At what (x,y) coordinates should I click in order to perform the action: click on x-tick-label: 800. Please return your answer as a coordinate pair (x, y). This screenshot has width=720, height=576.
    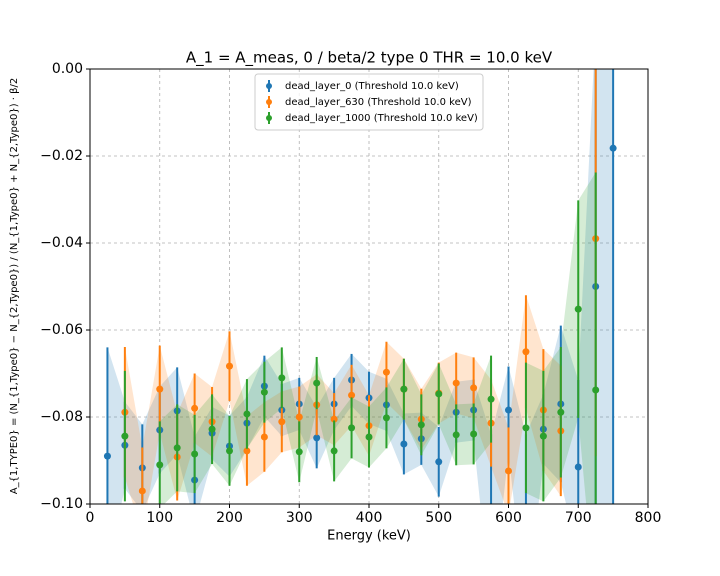
    Looking at the image, I should click on (648, 518).